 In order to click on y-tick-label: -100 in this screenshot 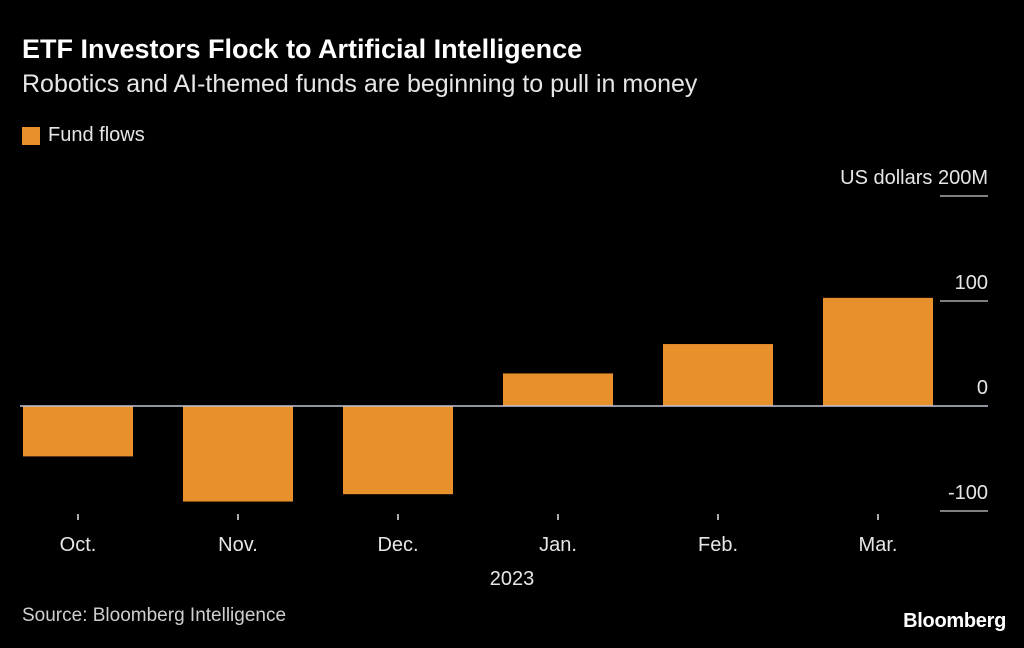, I will do `click(968, 493)`.